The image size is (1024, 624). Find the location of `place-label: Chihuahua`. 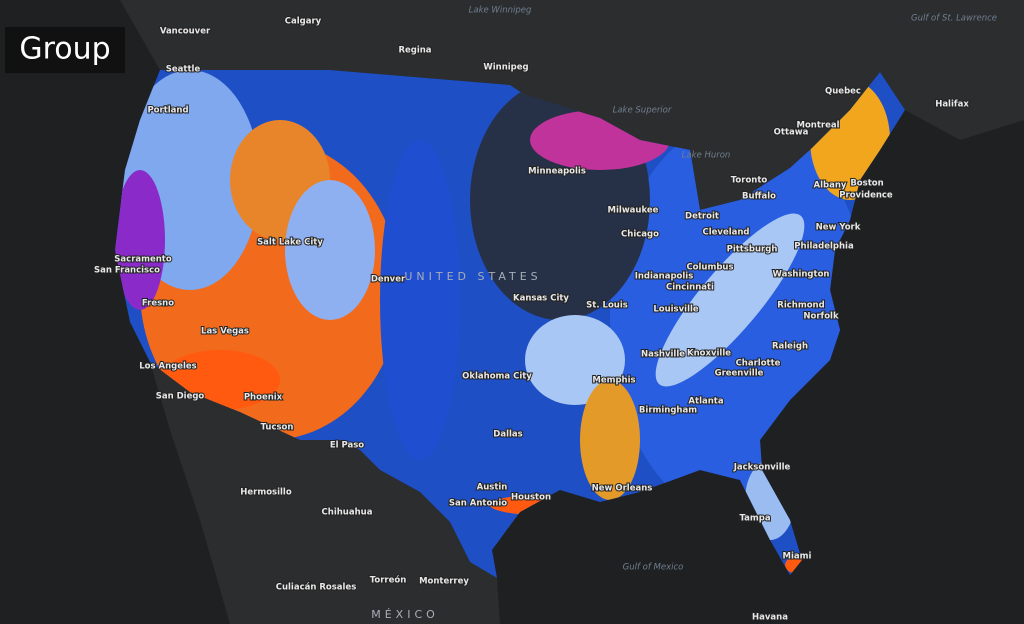

place-label: Chihuahua is located at coordinates (347, 513).